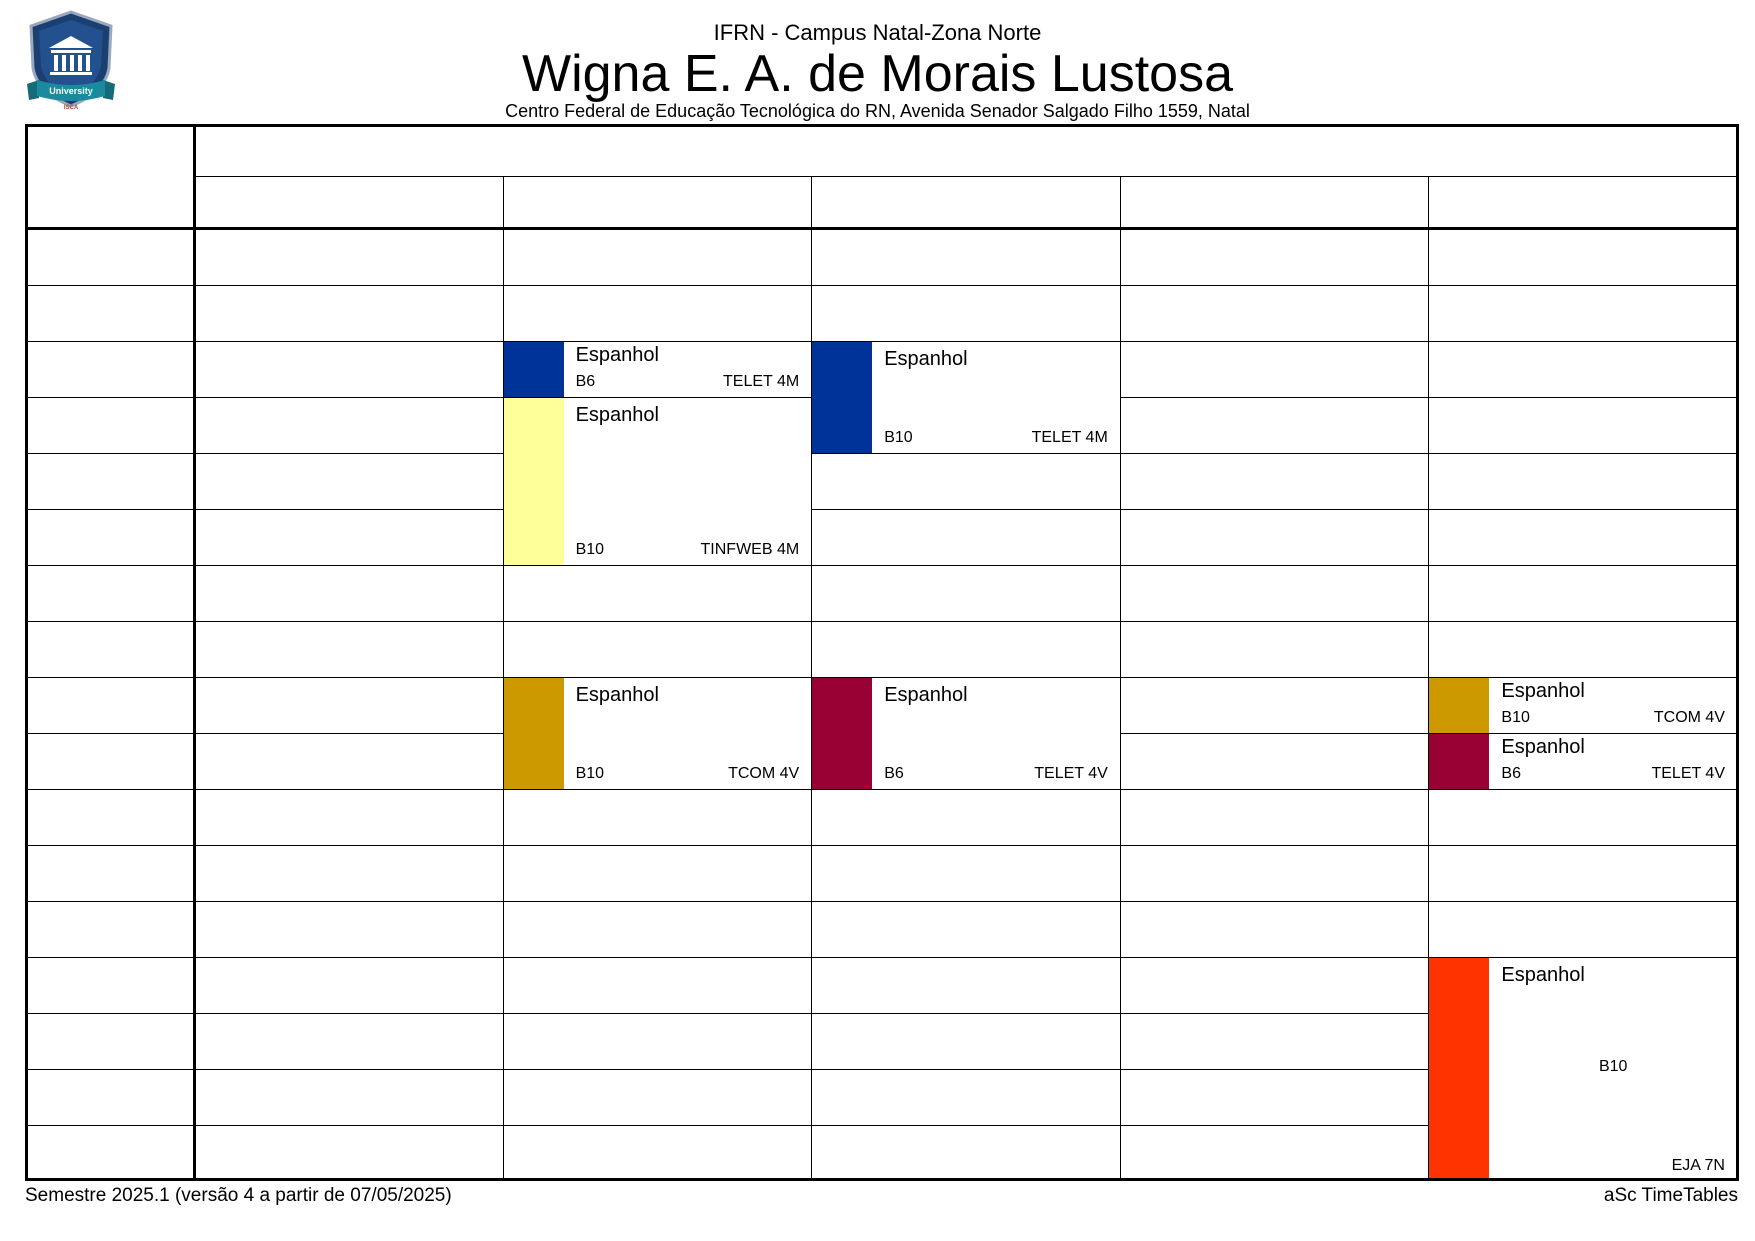 This screenshot has height=1241, width=1755. What do you see at coordinates (657, 369) in the screenshot?
I see `lesson-card: Espanhol TELET 4M B6` at bounding box center [657, 369].